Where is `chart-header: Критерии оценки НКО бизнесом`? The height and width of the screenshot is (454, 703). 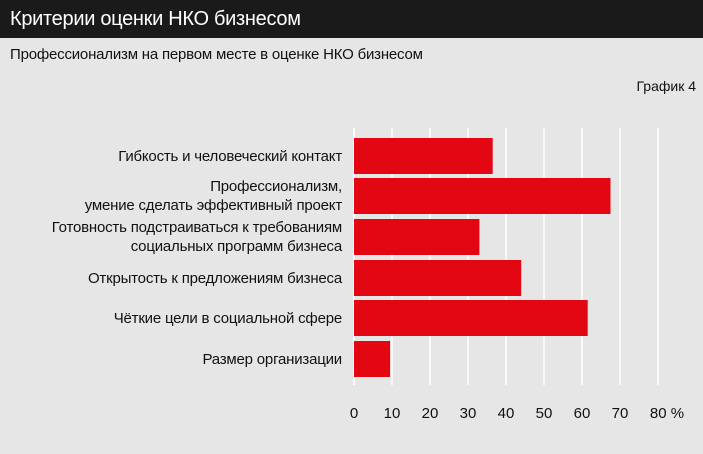 chart-header: Критерии оценки НКО бизнесом is located at coordinates (351, 19).